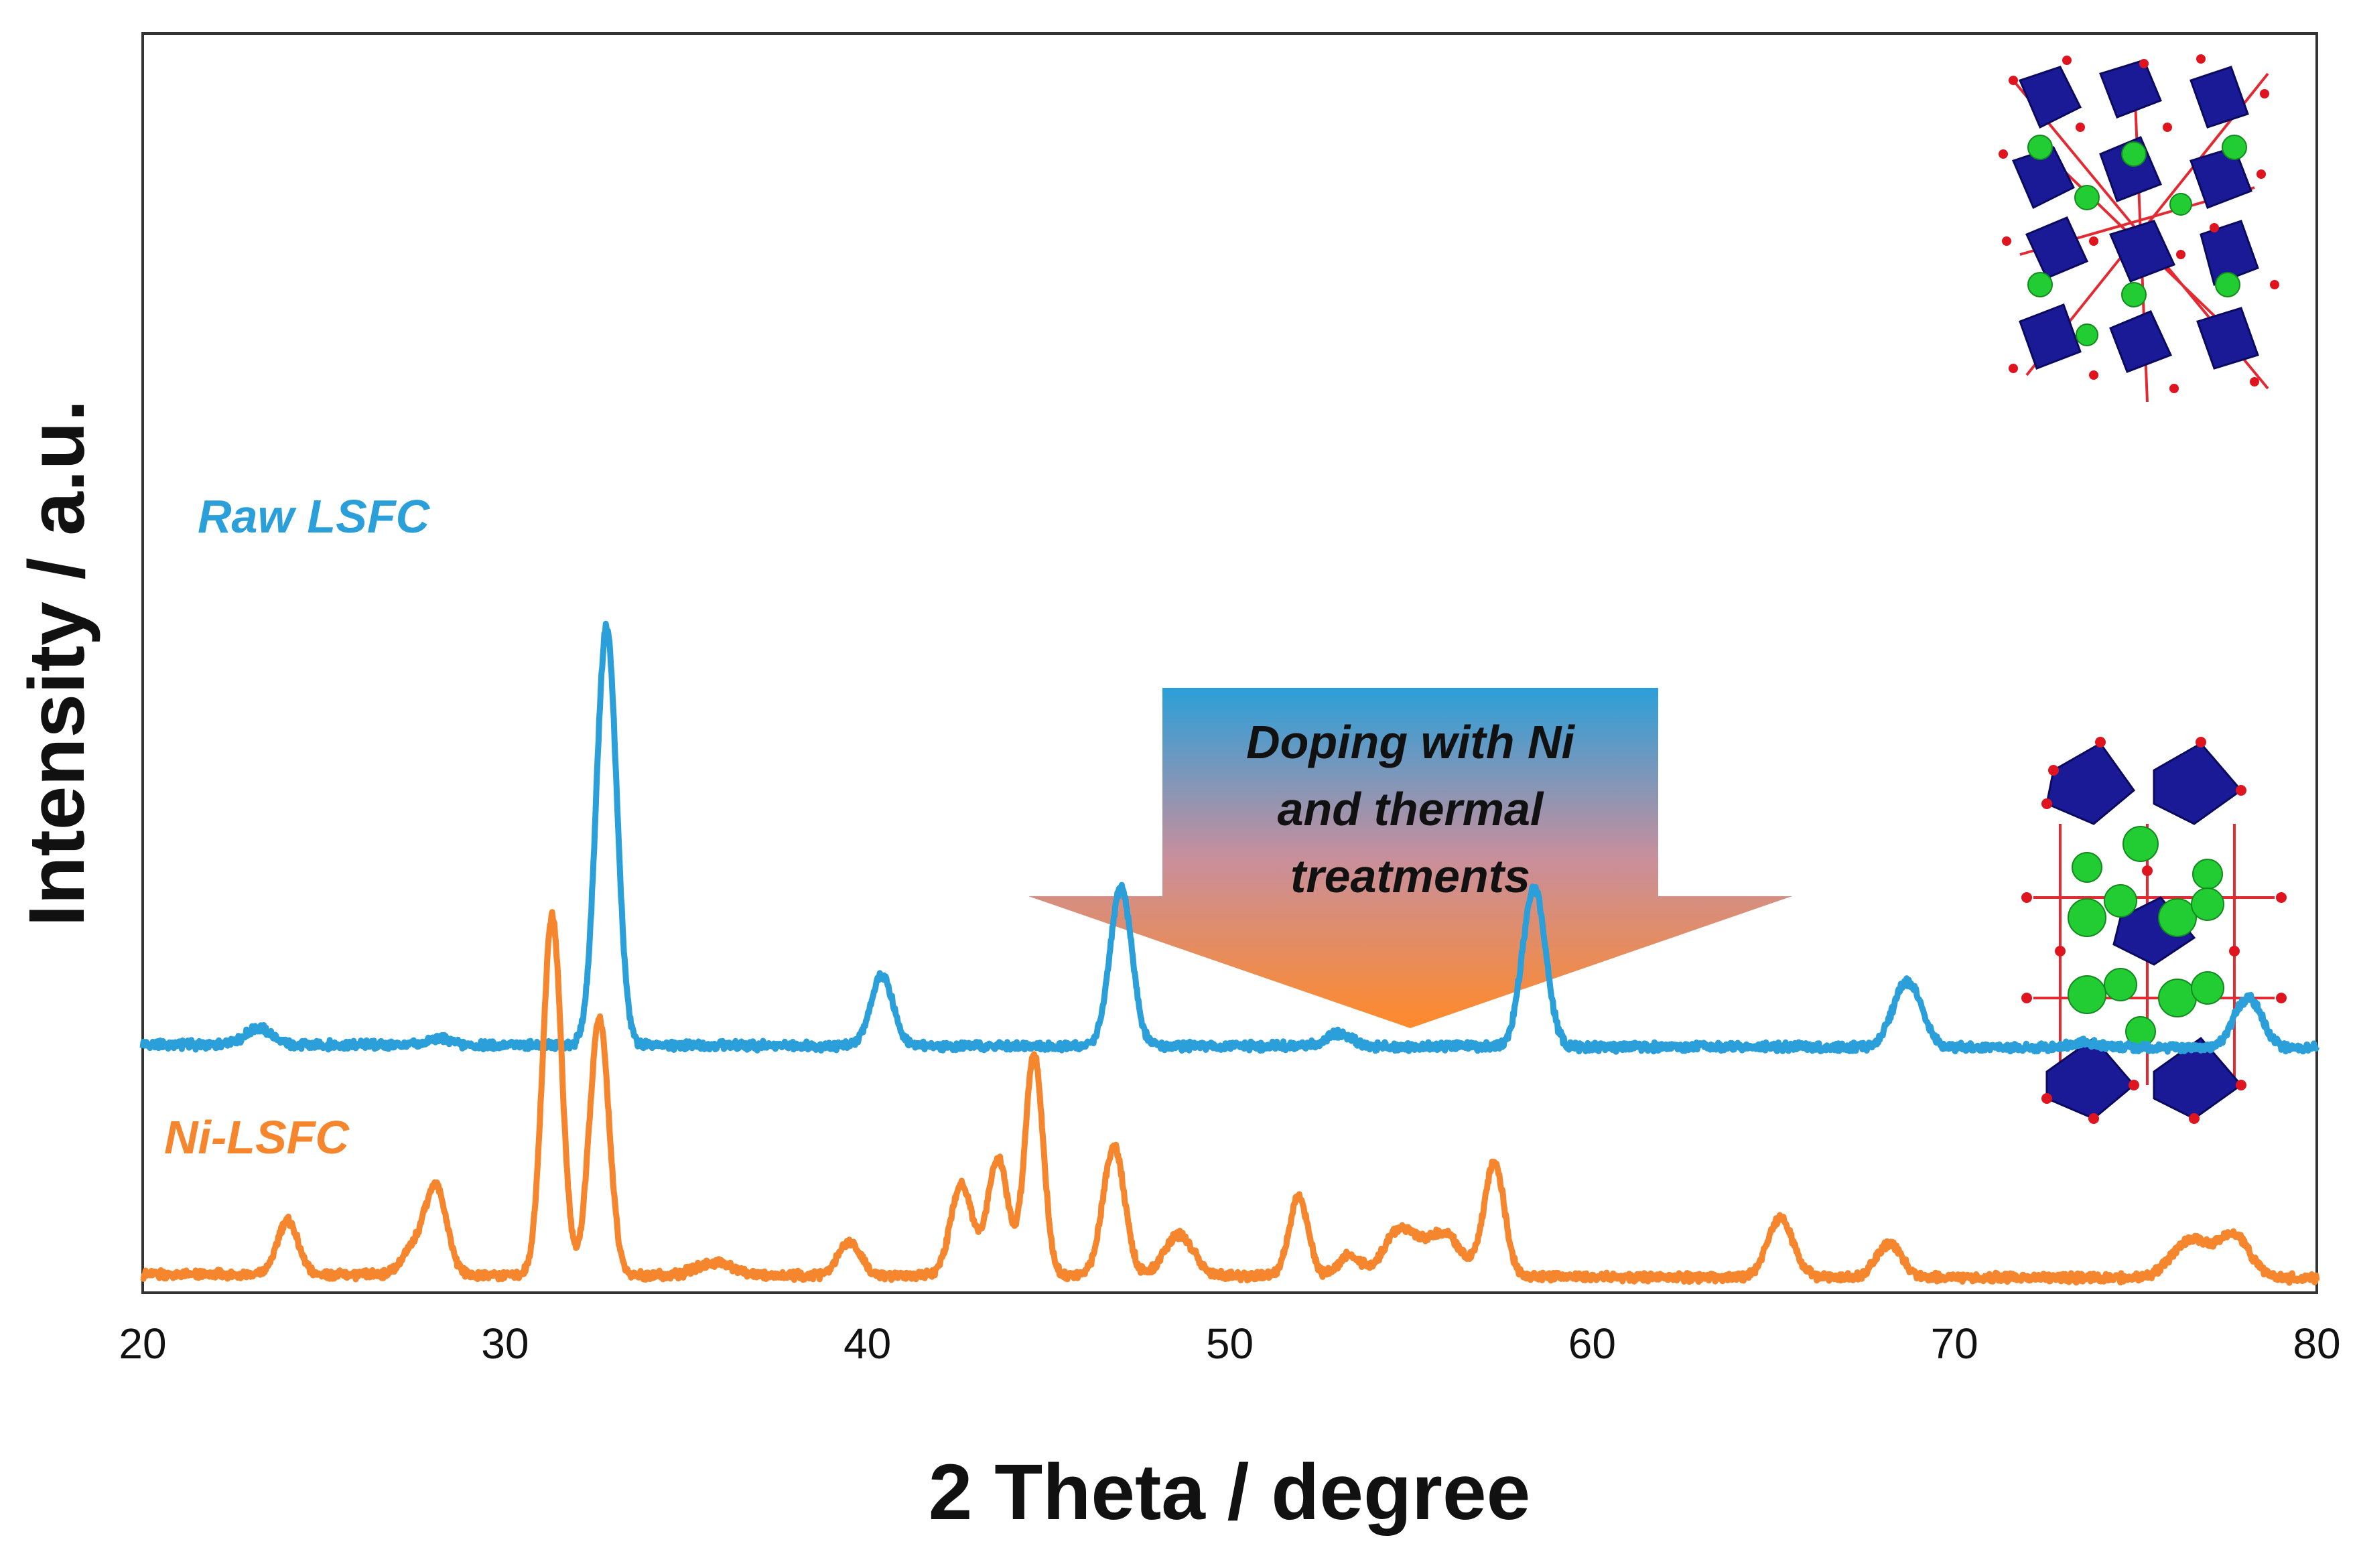 Image resolution: width=2359 pixels, height=1568 pixels. Describe the element at coordinates (505, 1344) in the screenshot. I see `x-tick-label: 30` at that location.